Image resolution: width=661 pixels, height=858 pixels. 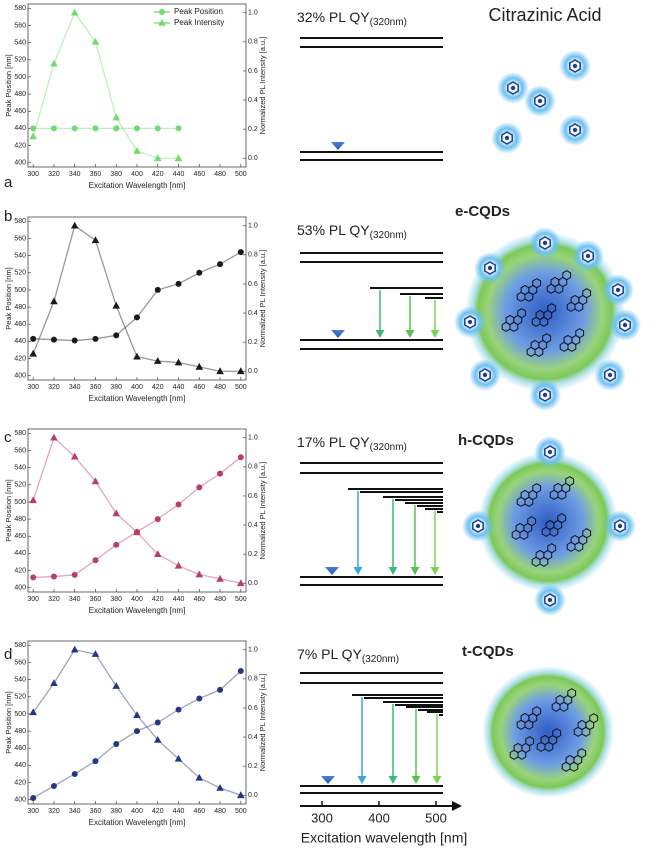 What do you see at coordinates (20, 94) in the screenshot?
I see `y-tick-label: 480` at bounding box center [20, 94].